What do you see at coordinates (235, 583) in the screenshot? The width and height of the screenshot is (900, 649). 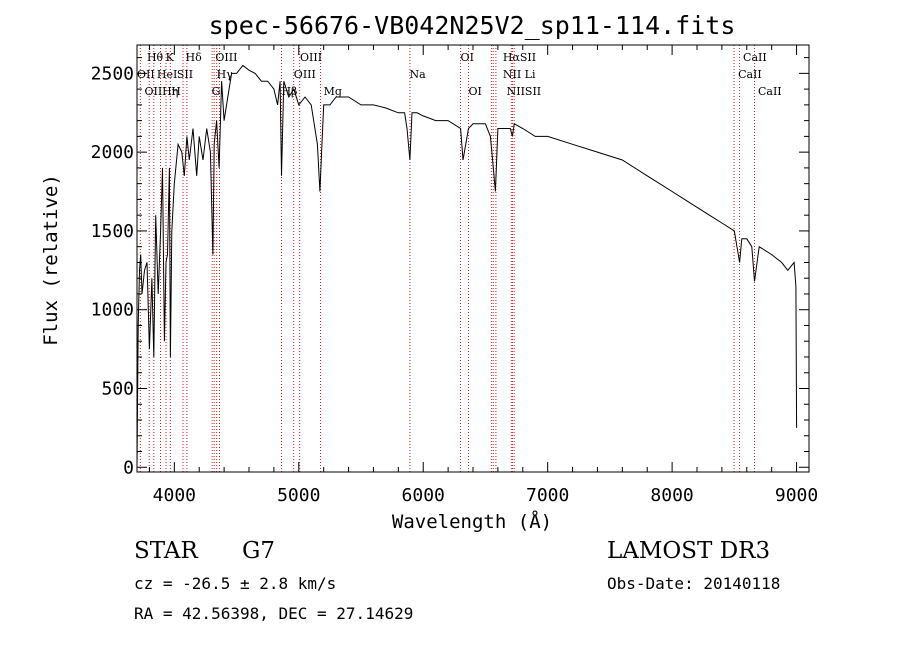 I see `redshift-cz: cz = -26.5 ± 2.8 km/s` at bounding box center [235, 583].